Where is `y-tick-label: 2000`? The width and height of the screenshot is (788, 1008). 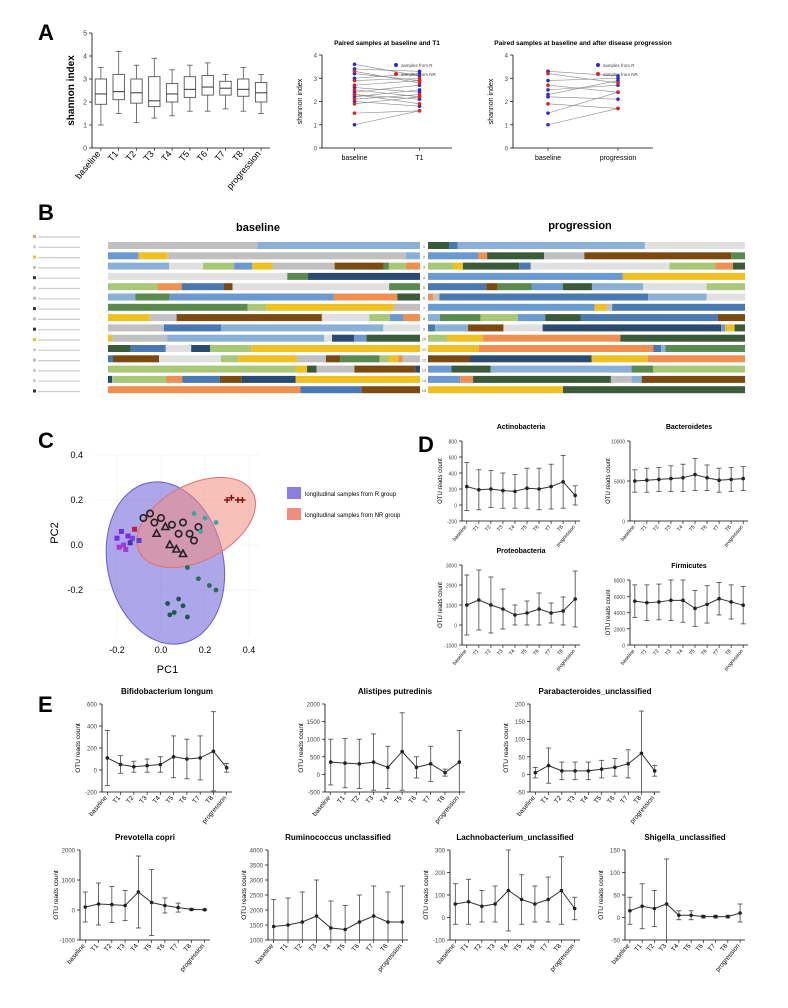 y-tick-label: 2000 is located at coordinates (619, 630).